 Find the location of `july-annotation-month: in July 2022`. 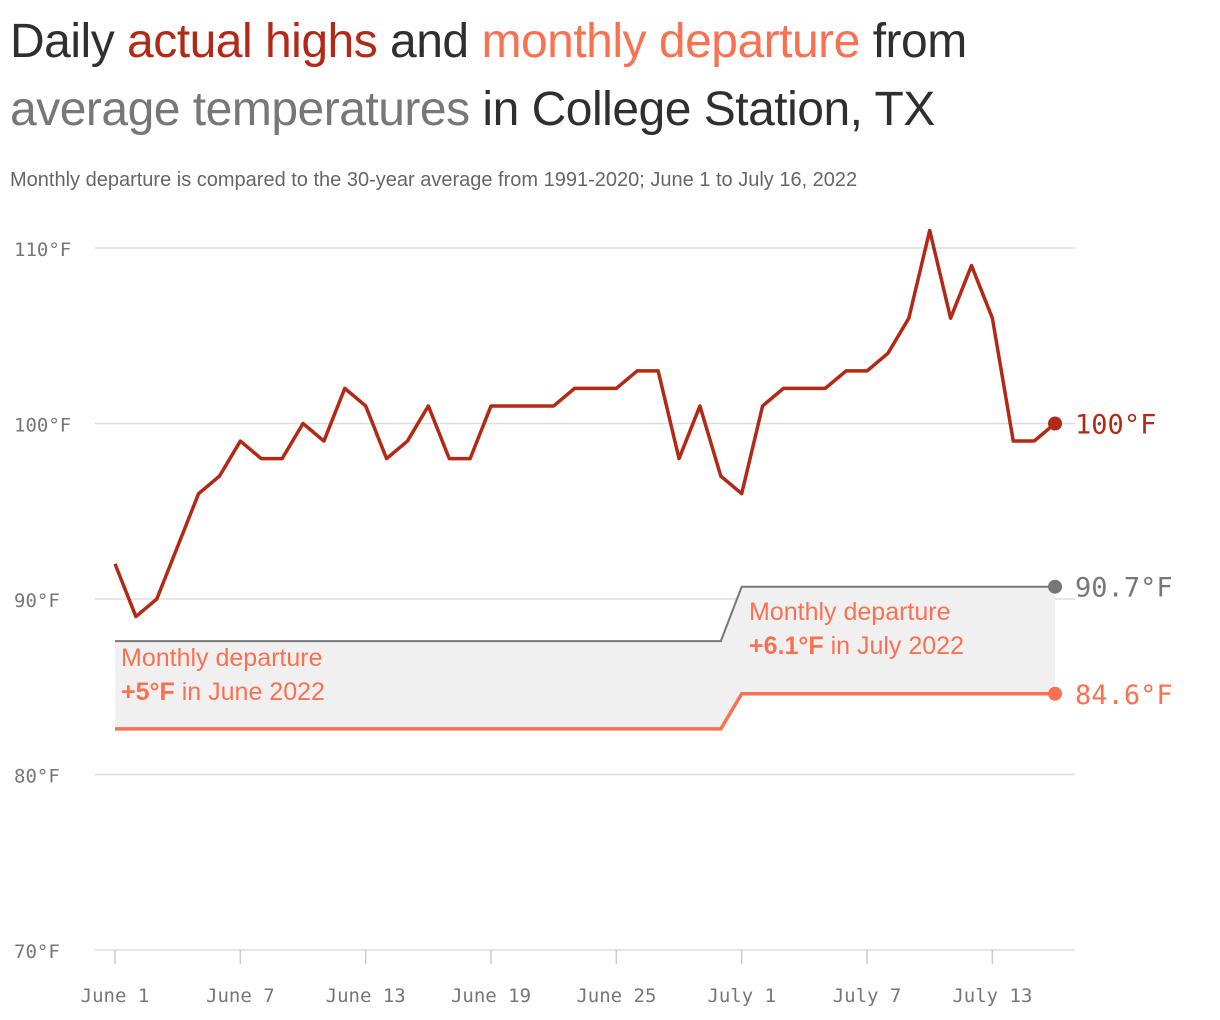

july-annotation-month: in July 2022 is located at coordinates (894, 646).